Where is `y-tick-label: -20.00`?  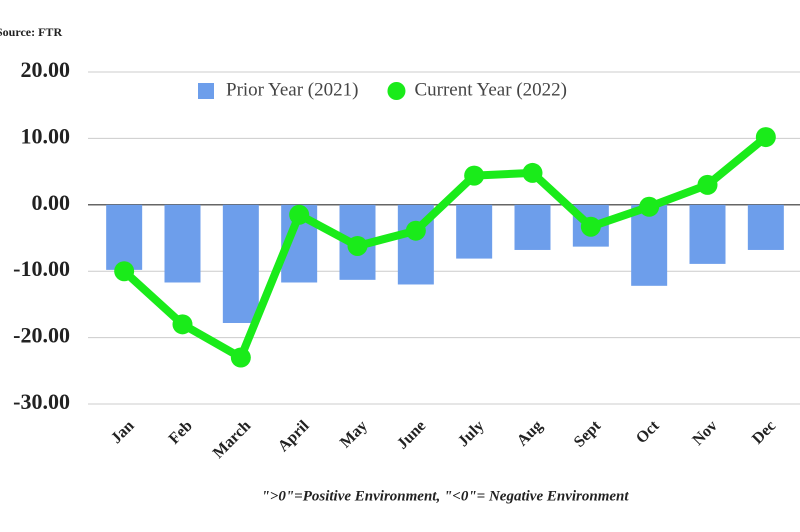
y-tick-label: -20.00 is located at coordinates (41, 335).